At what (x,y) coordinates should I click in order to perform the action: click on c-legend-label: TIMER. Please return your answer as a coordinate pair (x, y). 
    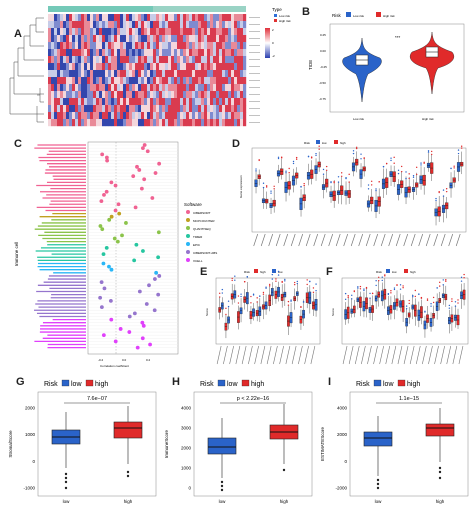
    Looking at the image, I should click on (198, 237).